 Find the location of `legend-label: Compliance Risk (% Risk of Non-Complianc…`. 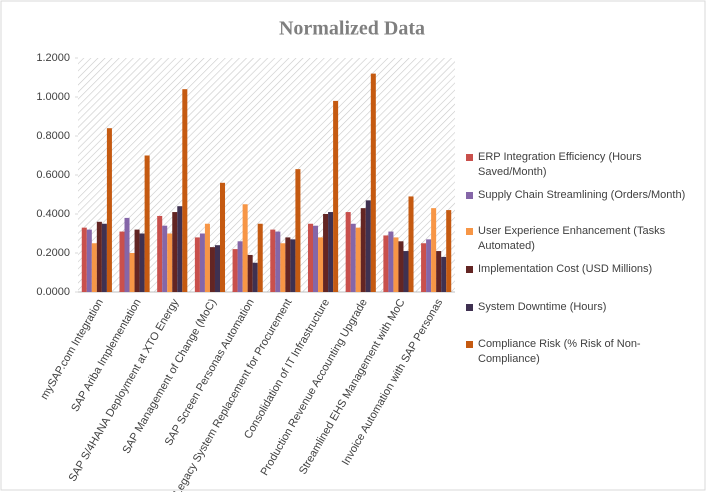

legend-label: Compliance Risk (% Risk of Non-Complianc… is located at coordinates (559, 351).